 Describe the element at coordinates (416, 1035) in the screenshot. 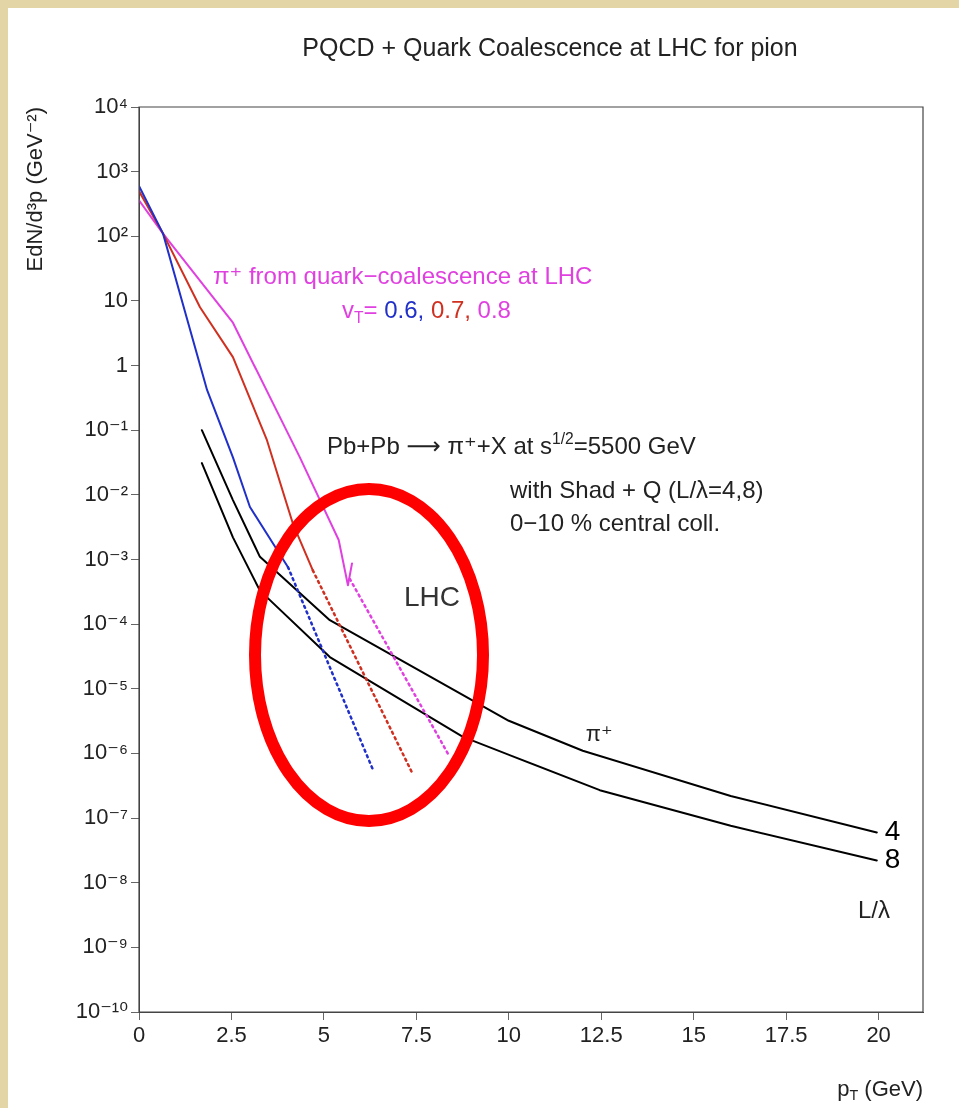

I see `x-tick-label: 7.5` at that location.